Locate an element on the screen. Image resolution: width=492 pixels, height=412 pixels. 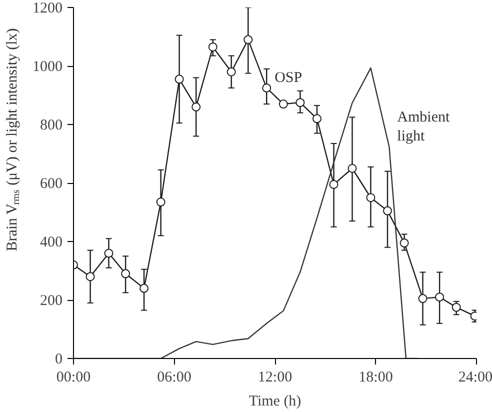
series-label: OSP is located at coordinates (288, 78).